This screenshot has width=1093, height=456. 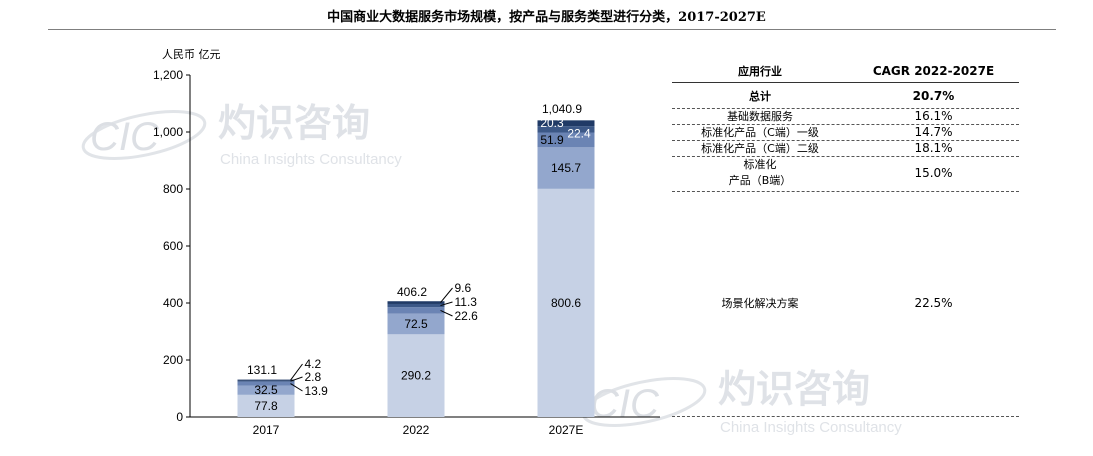 I want to click on table-row-total: 总计 20.7%, so click(x=845, y=96).